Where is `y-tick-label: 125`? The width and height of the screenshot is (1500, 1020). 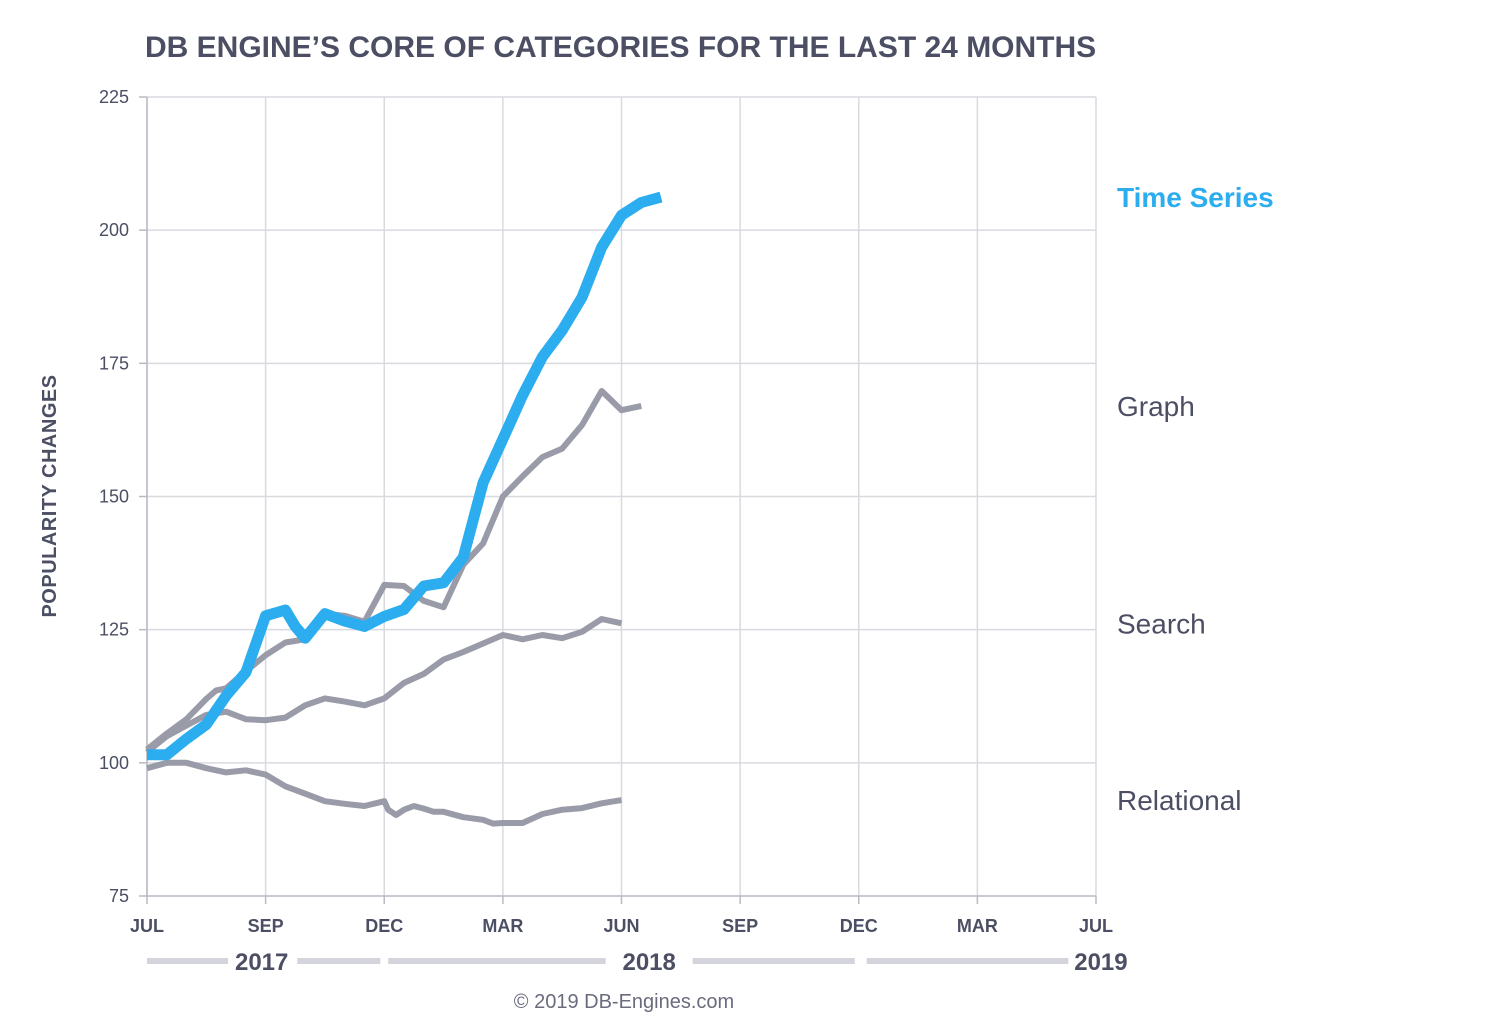 y-tick-label: 125 is located at coordinates (114, 630).